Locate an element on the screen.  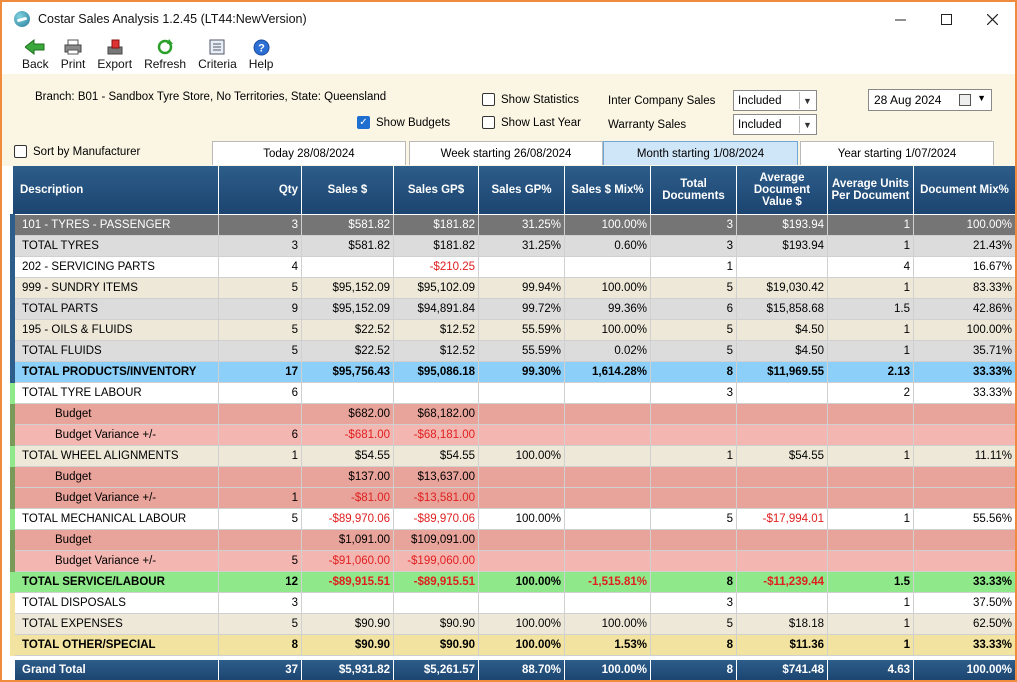
table-cell: -$13,581.00 is located at coordinates (436, 497).